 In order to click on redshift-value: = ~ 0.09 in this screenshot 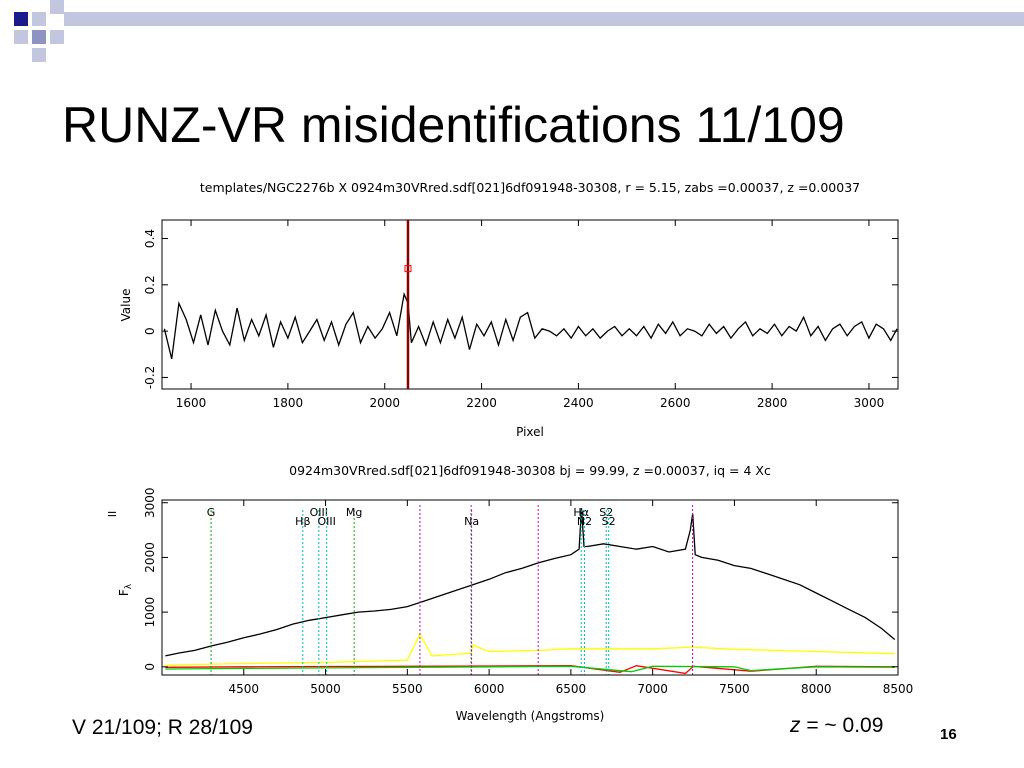, I will do `click(842, 725)`.